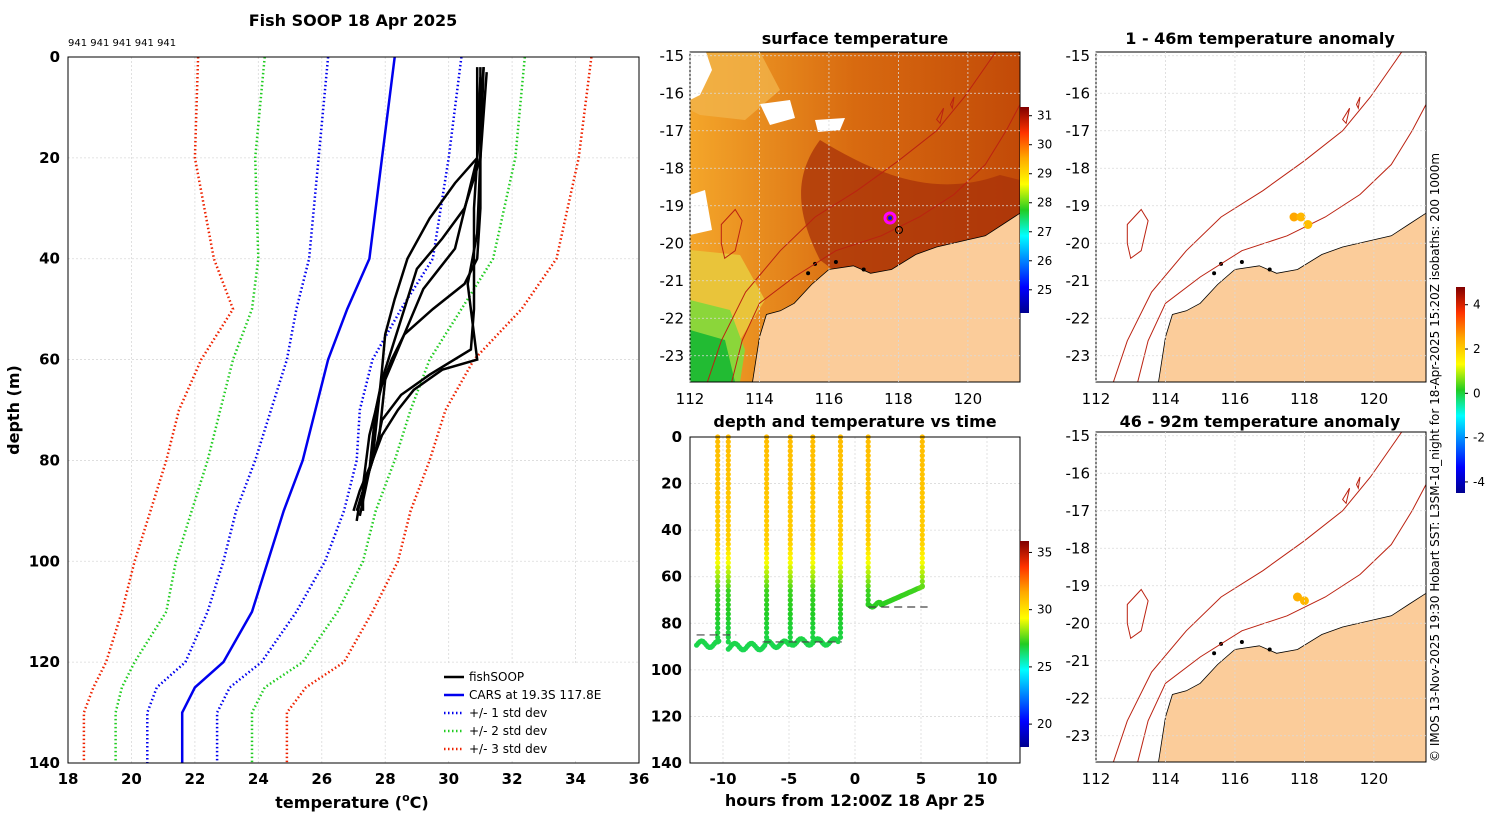 The width and height of the screenshot is (1500, 820). What do you see at coordinates (1040, 638) in the screenshot?
I see `time-colorbar-ticks: 35 30 25 20` at bounding box center [1040, 638].